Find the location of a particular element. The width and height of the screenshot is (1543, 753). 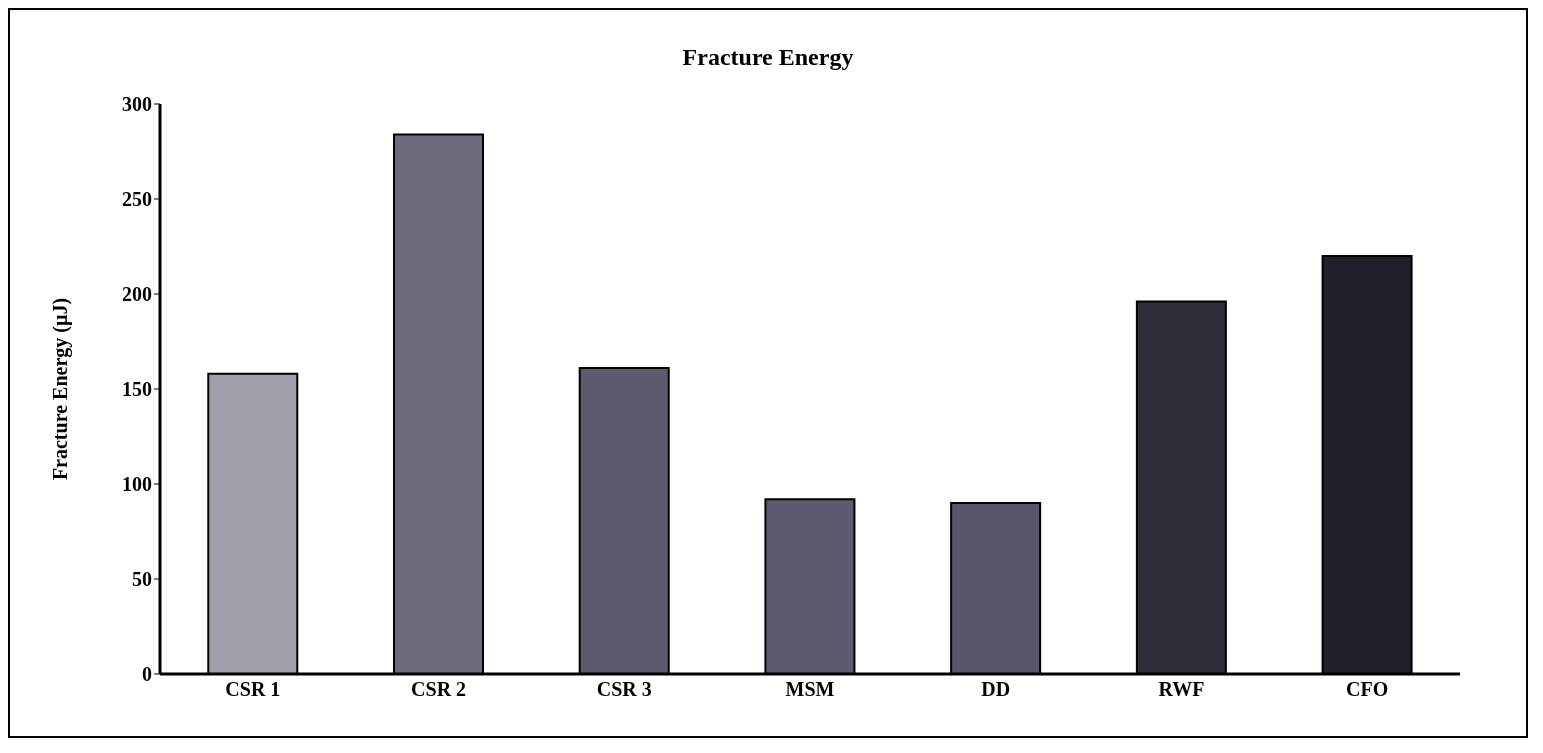

y-tick-label: 0 is located at coordinates (147, 674).